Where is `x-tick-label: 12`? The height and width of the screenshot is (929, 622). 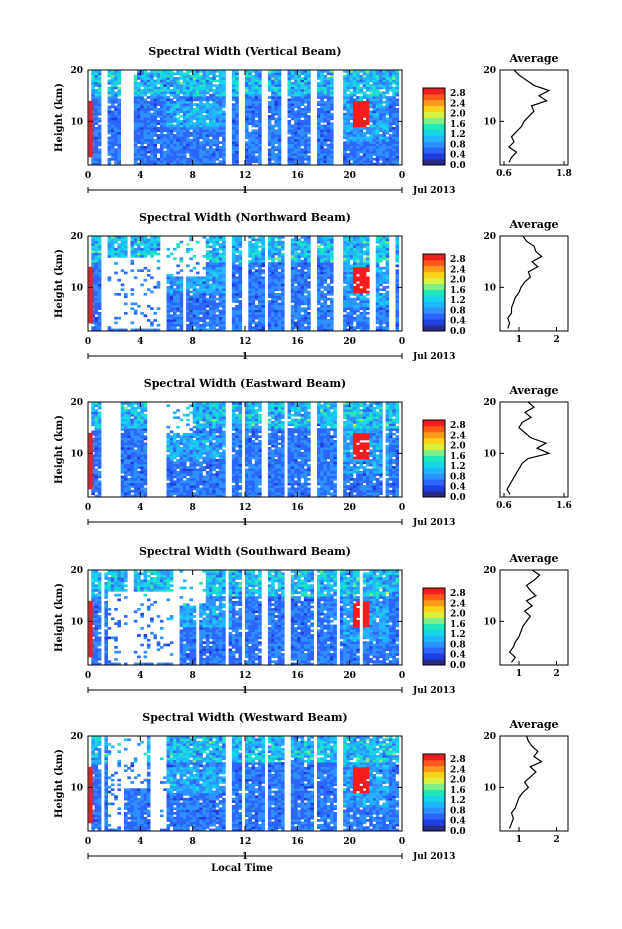
x-tick-label: 12 is located at coordinates (245, 176).